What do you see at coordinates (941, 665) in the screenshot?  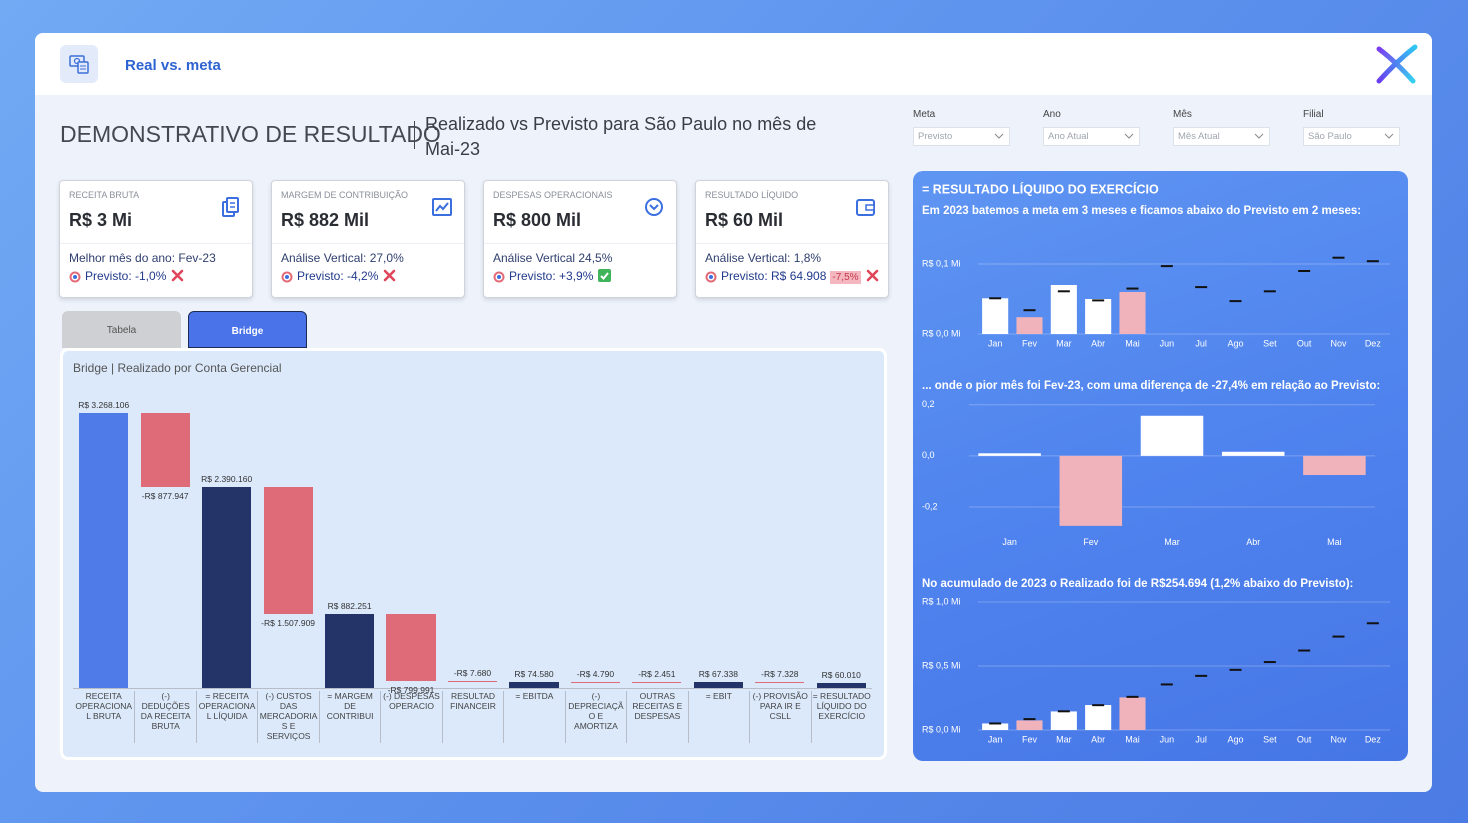 I see `y-tick-label: R$ 0,5 Mi` at bounding box center [941, 665].